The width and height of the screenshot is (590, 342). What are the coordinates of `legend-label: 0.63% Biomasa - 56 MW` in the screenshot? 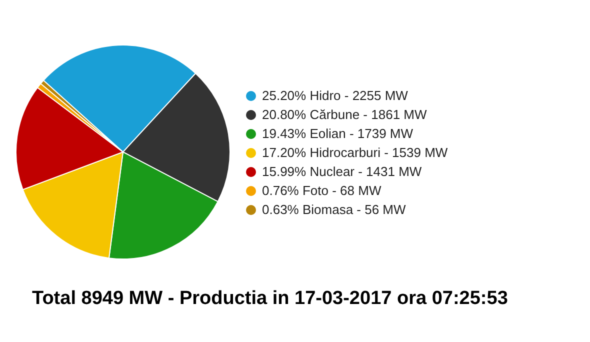 It's located at (334, 209).